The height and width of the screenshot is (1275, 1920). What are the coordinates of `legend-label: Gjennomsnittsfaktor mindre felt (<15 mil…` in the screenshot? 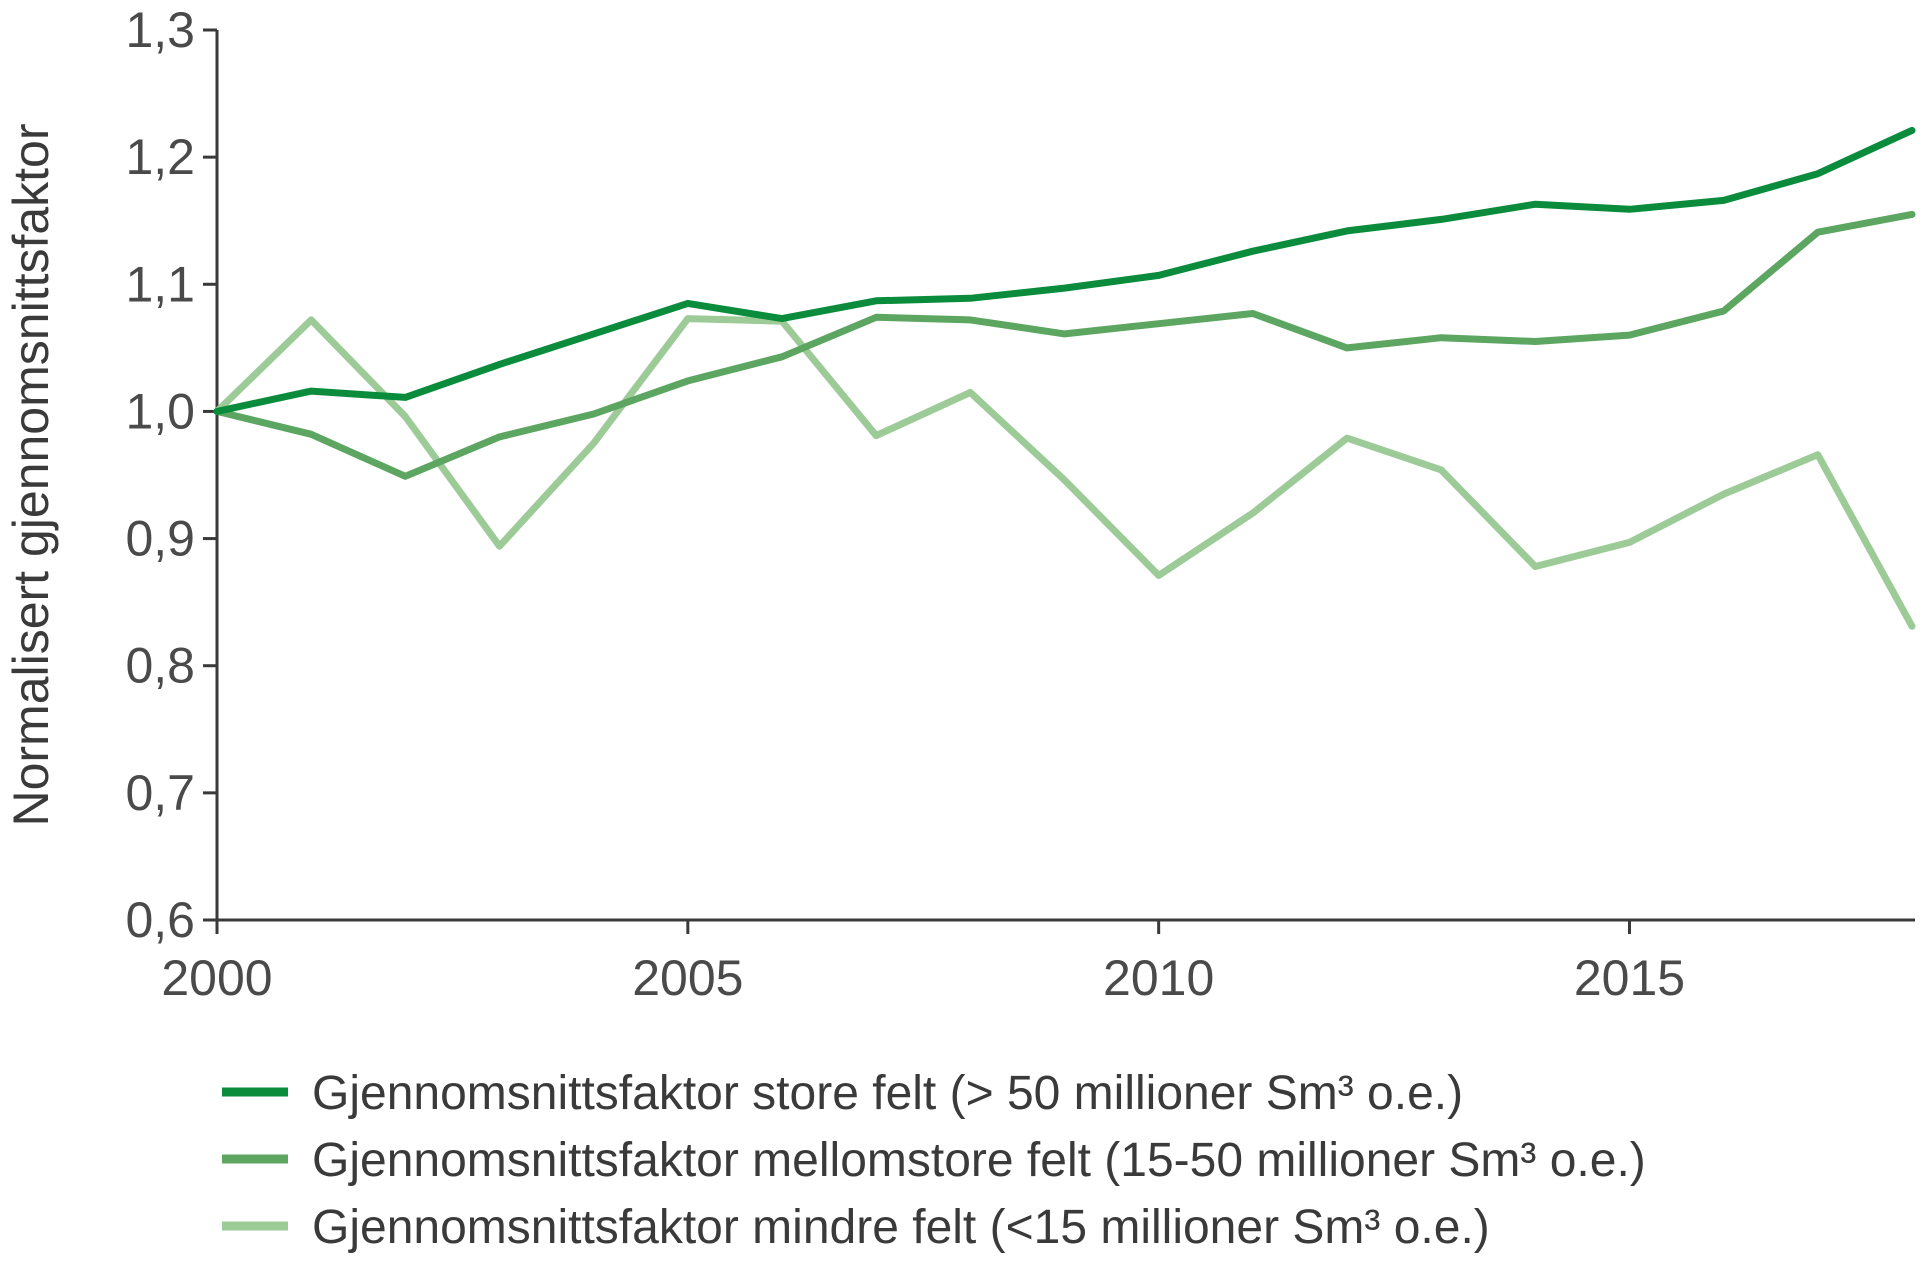 It's located at (901, 1227).